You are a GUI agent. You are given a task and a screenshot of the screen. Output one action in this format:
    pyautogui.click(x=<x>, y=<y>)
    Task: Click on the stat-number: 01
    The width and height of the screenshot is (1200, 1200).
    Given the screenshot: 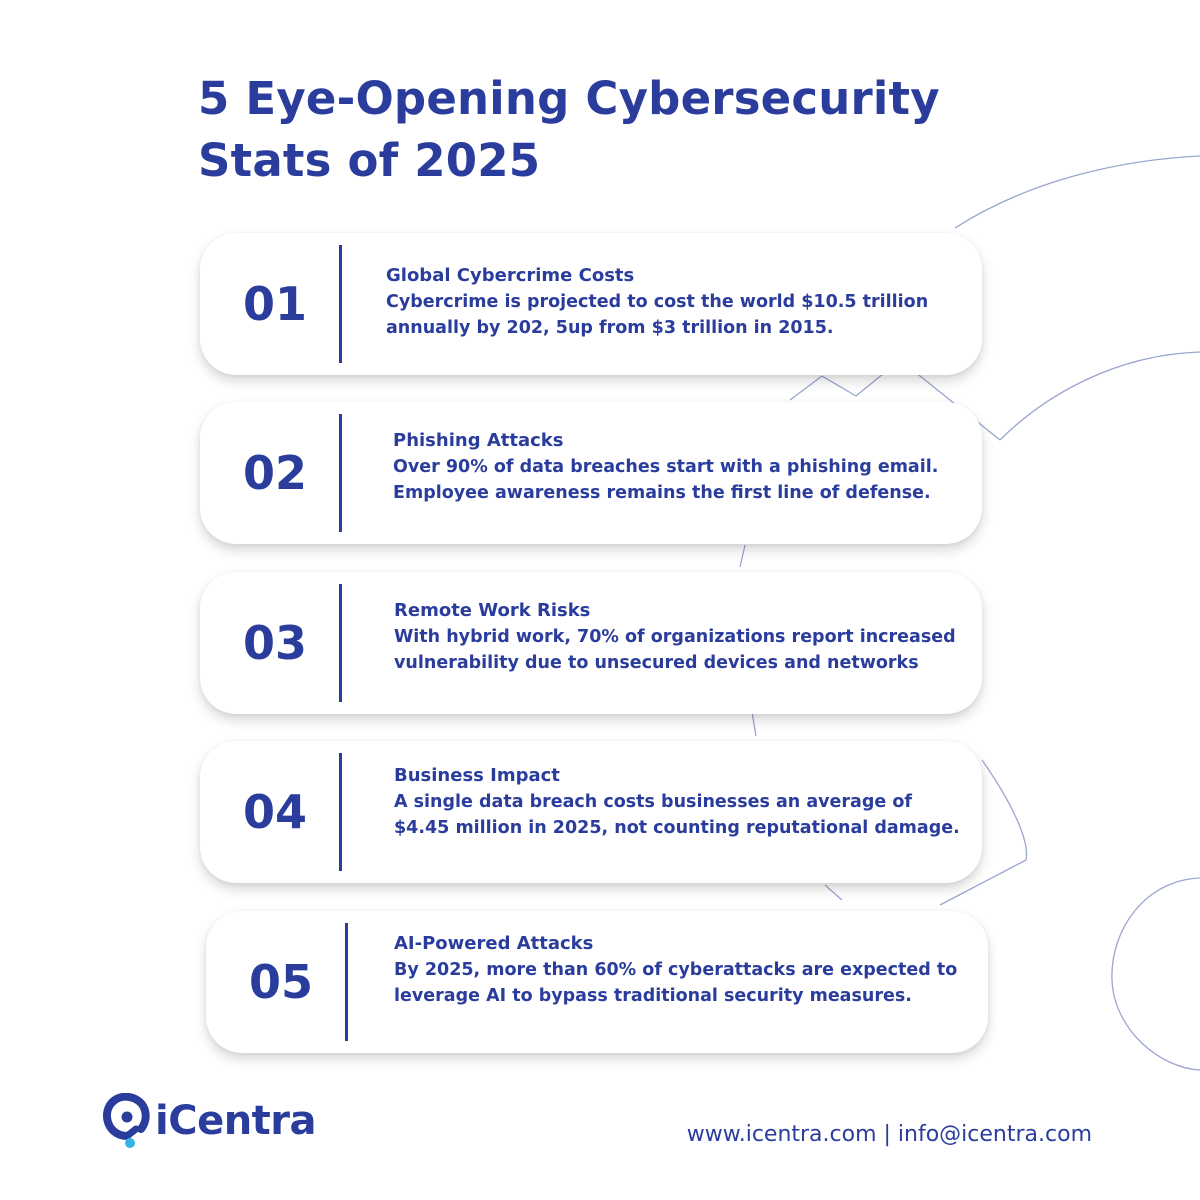 What is the action you would take?
    pyautogui.click(x=274, y=304)
    